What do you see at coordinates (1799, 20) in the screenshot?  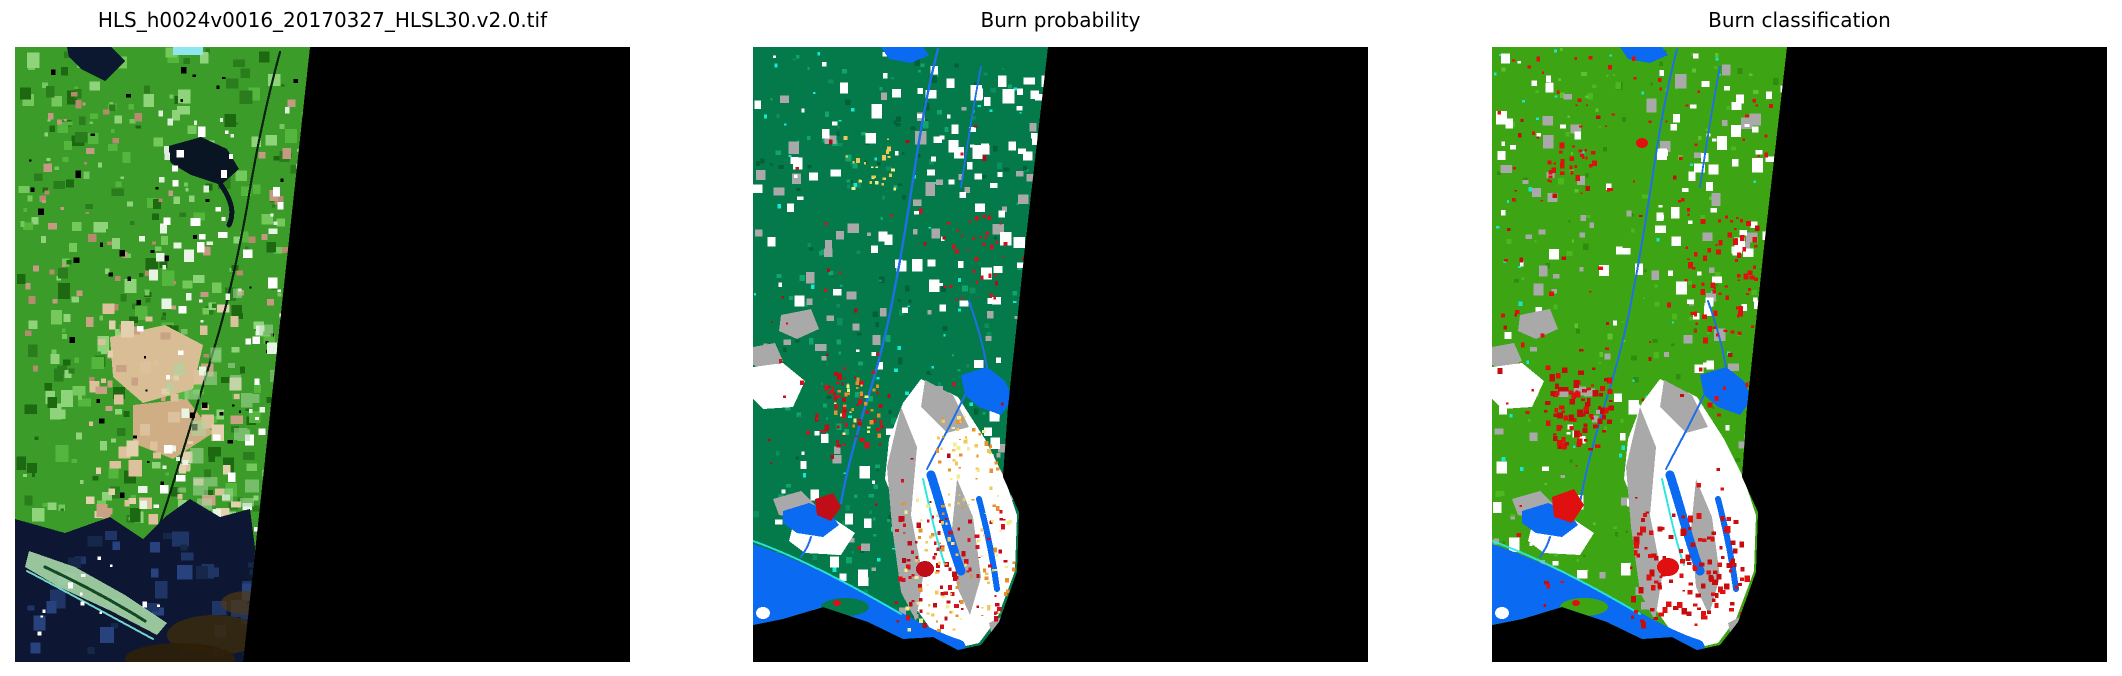 I see `panel-title-burn-classification: Burn classification` at bounding box center [1799, 20].